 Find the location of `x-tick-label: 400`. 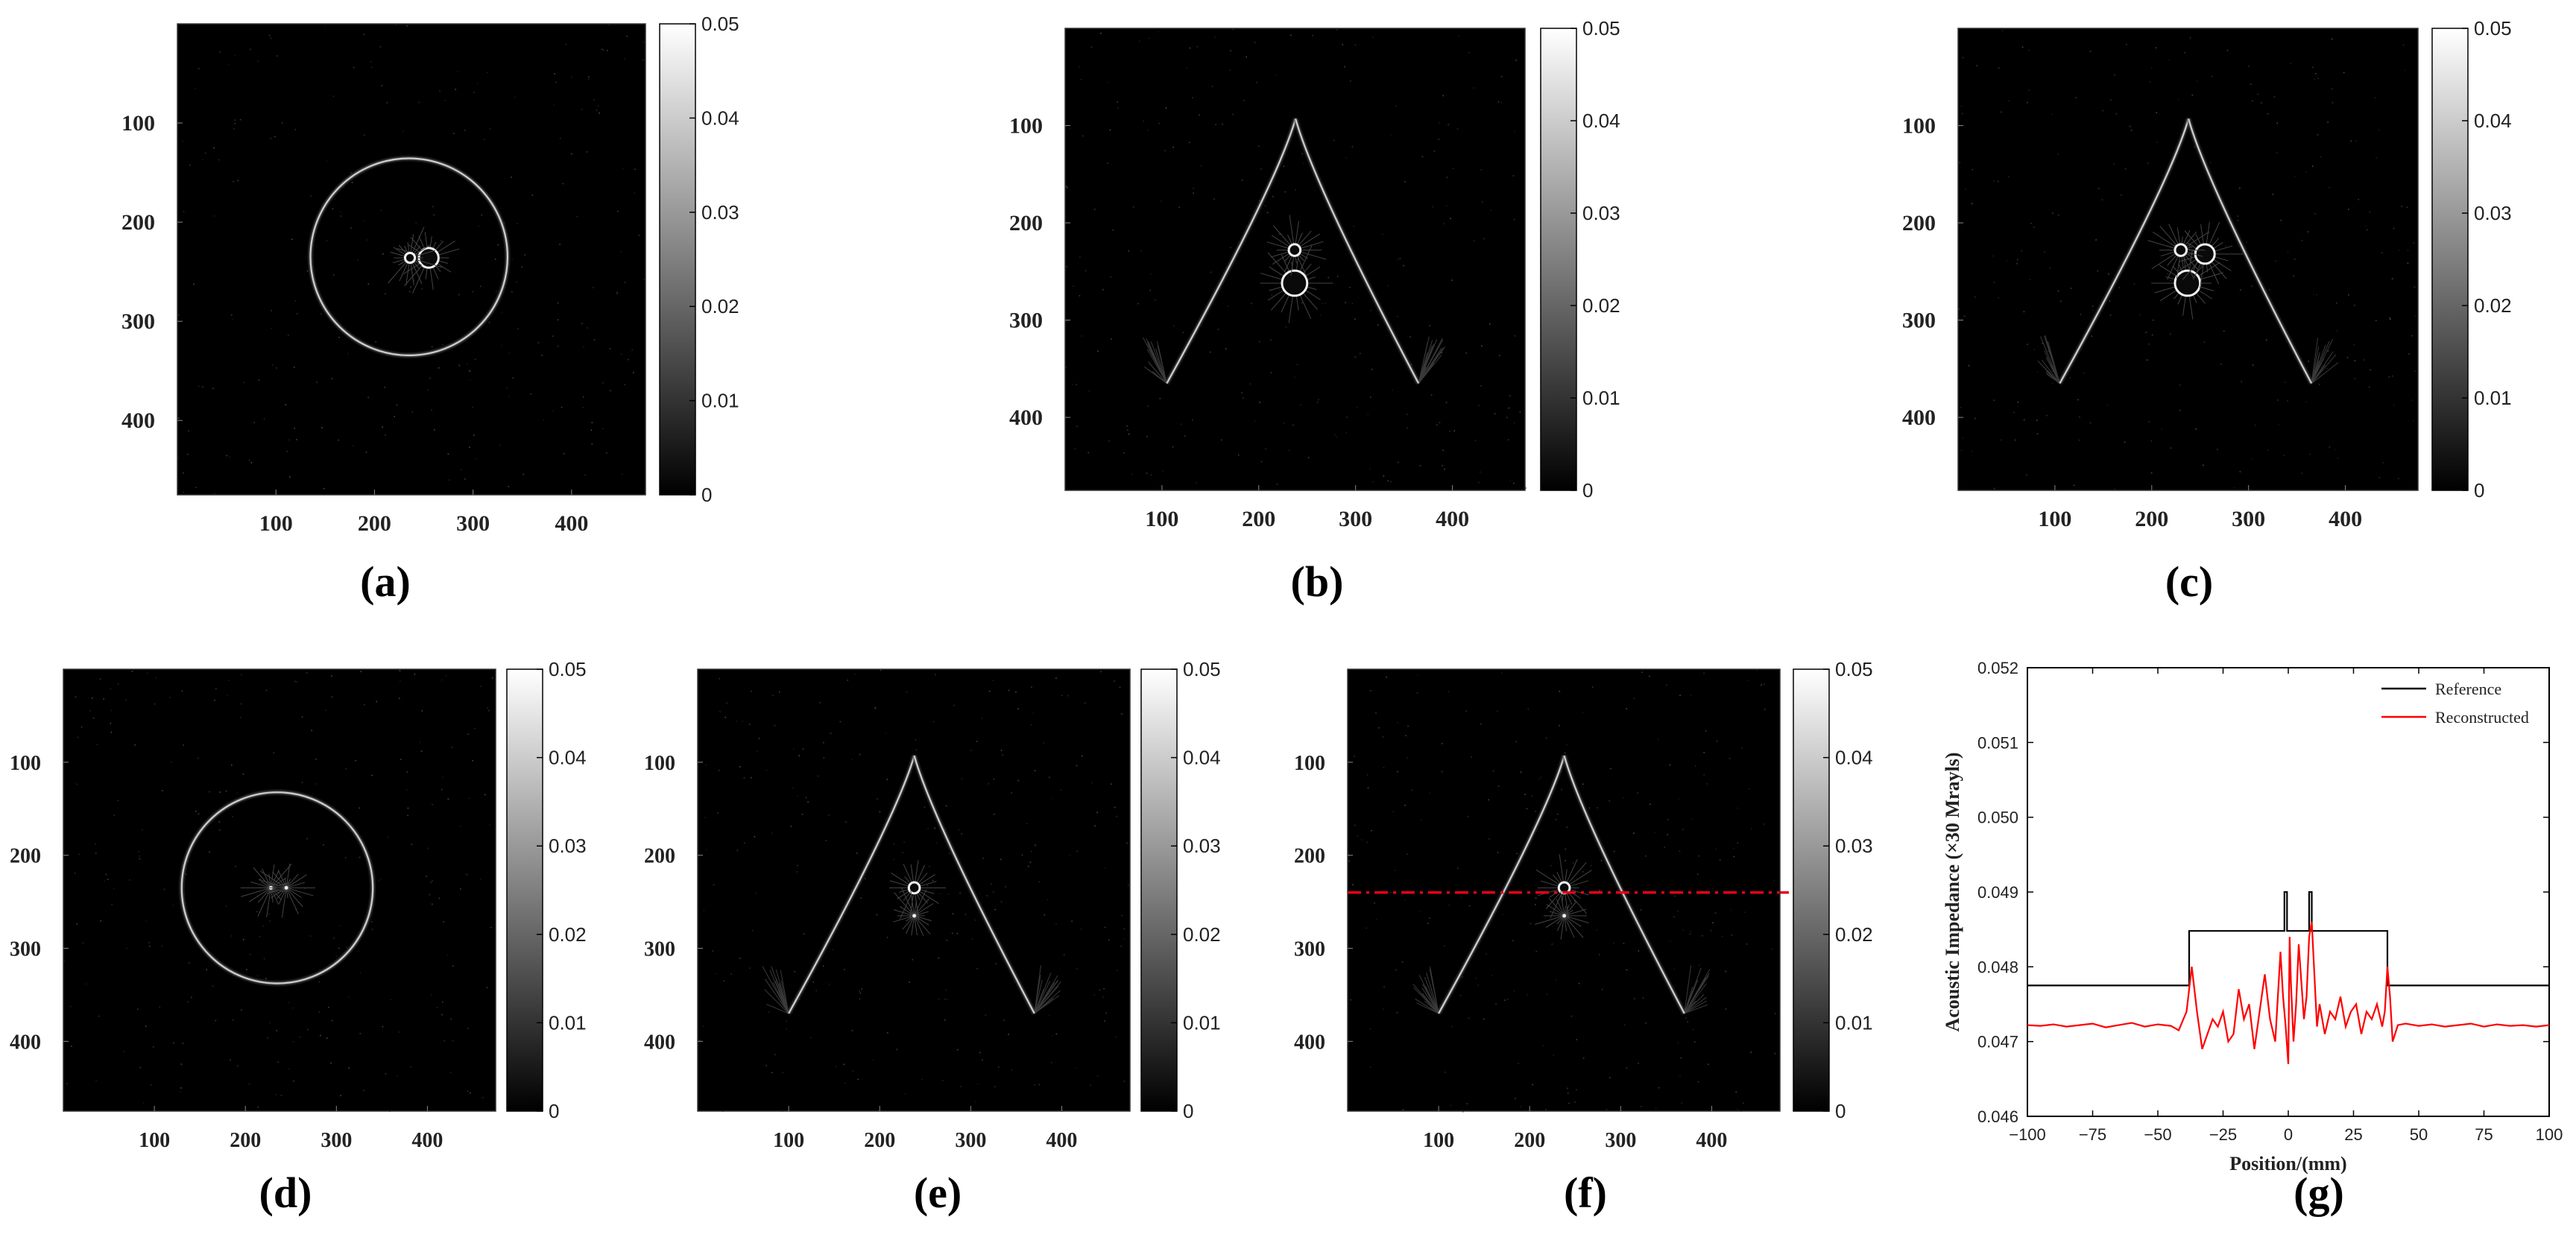

x-tick-label: 400 is located at coordinates (2345, 519).